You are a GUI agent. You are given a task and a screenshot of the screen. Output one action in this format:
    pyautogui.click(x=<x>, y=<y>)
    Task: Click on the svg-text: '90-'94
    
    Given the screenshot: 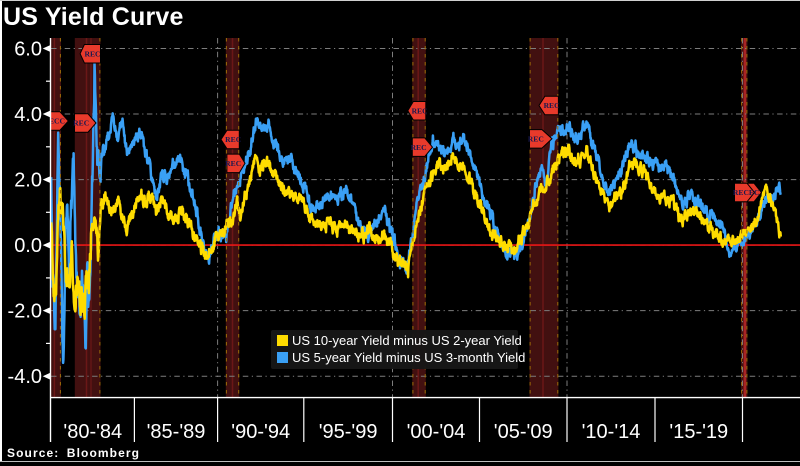 What is the action you would take?
    pyautogui.click(x=260, y=432)
    